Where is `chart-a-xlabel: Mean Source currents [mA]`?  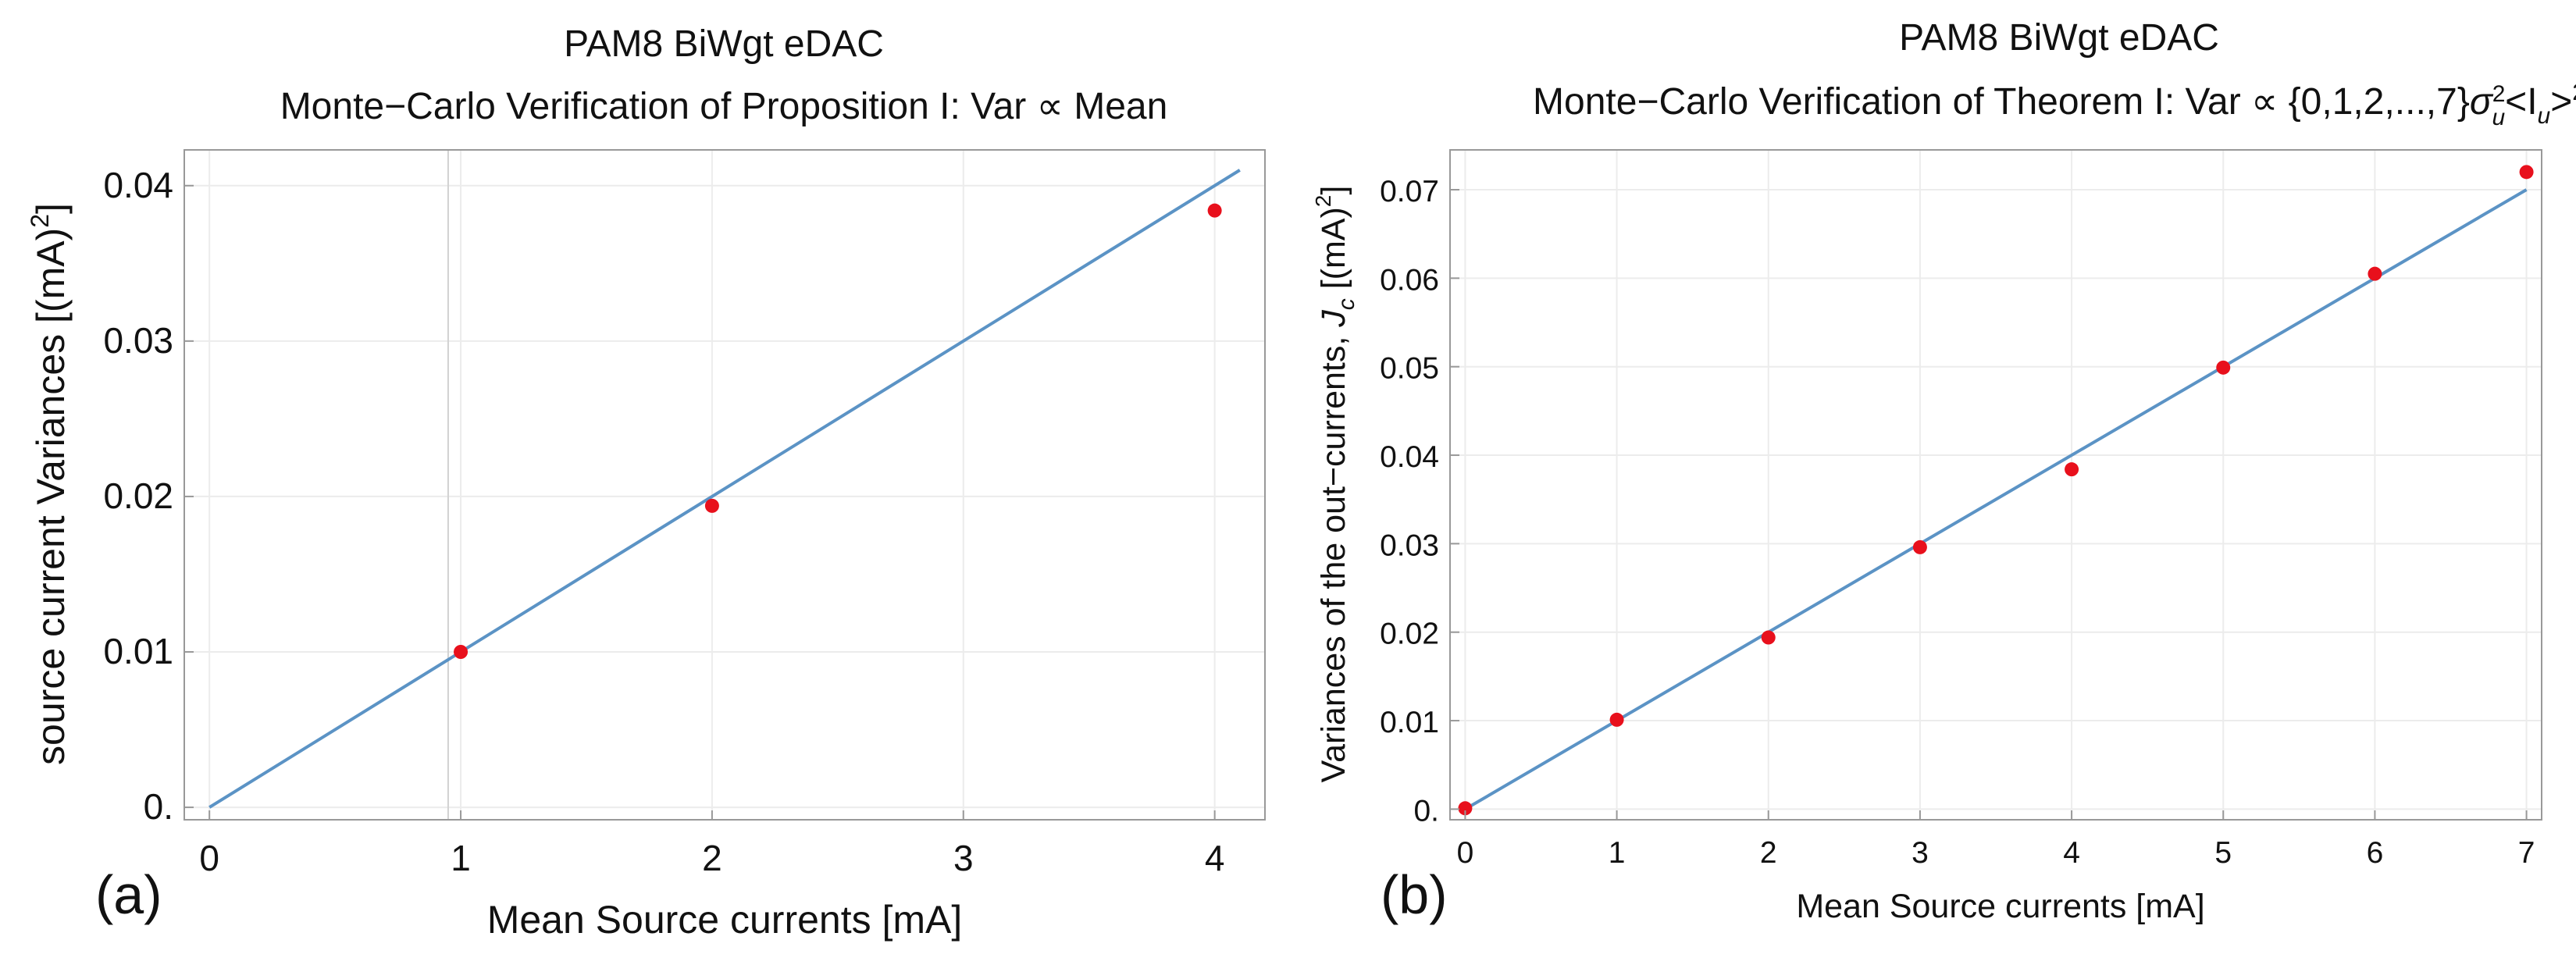
chart-a-xlabel: Mean Source currents [mA] is located at coordinates (725, 920).